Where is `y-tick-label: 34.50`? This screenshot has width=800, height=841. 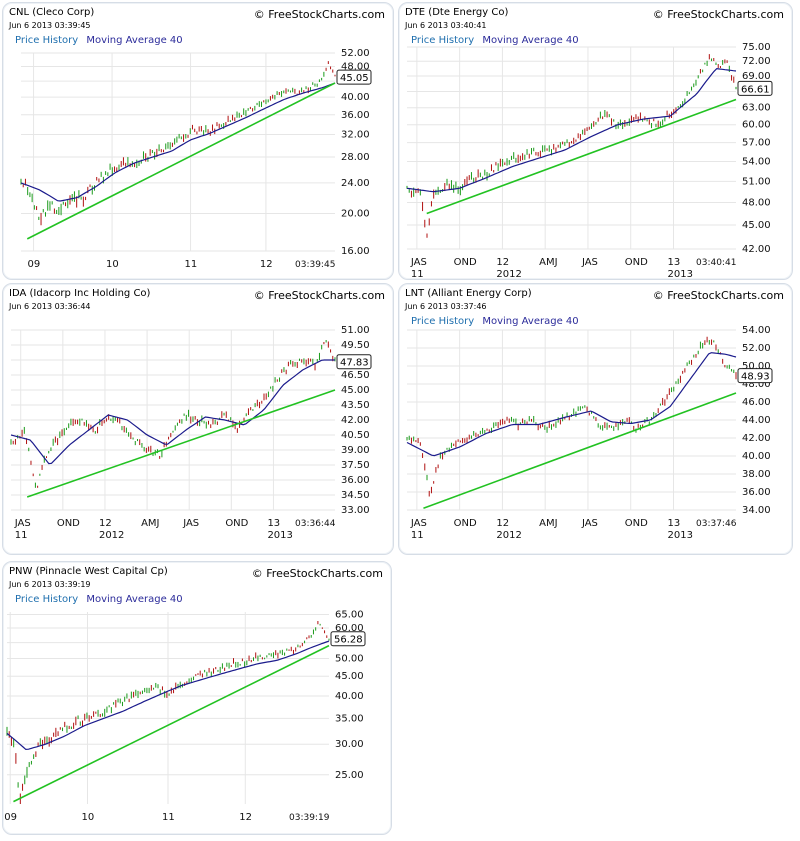
y-tick-label: 34.50 is located at coordinates (355, 495).